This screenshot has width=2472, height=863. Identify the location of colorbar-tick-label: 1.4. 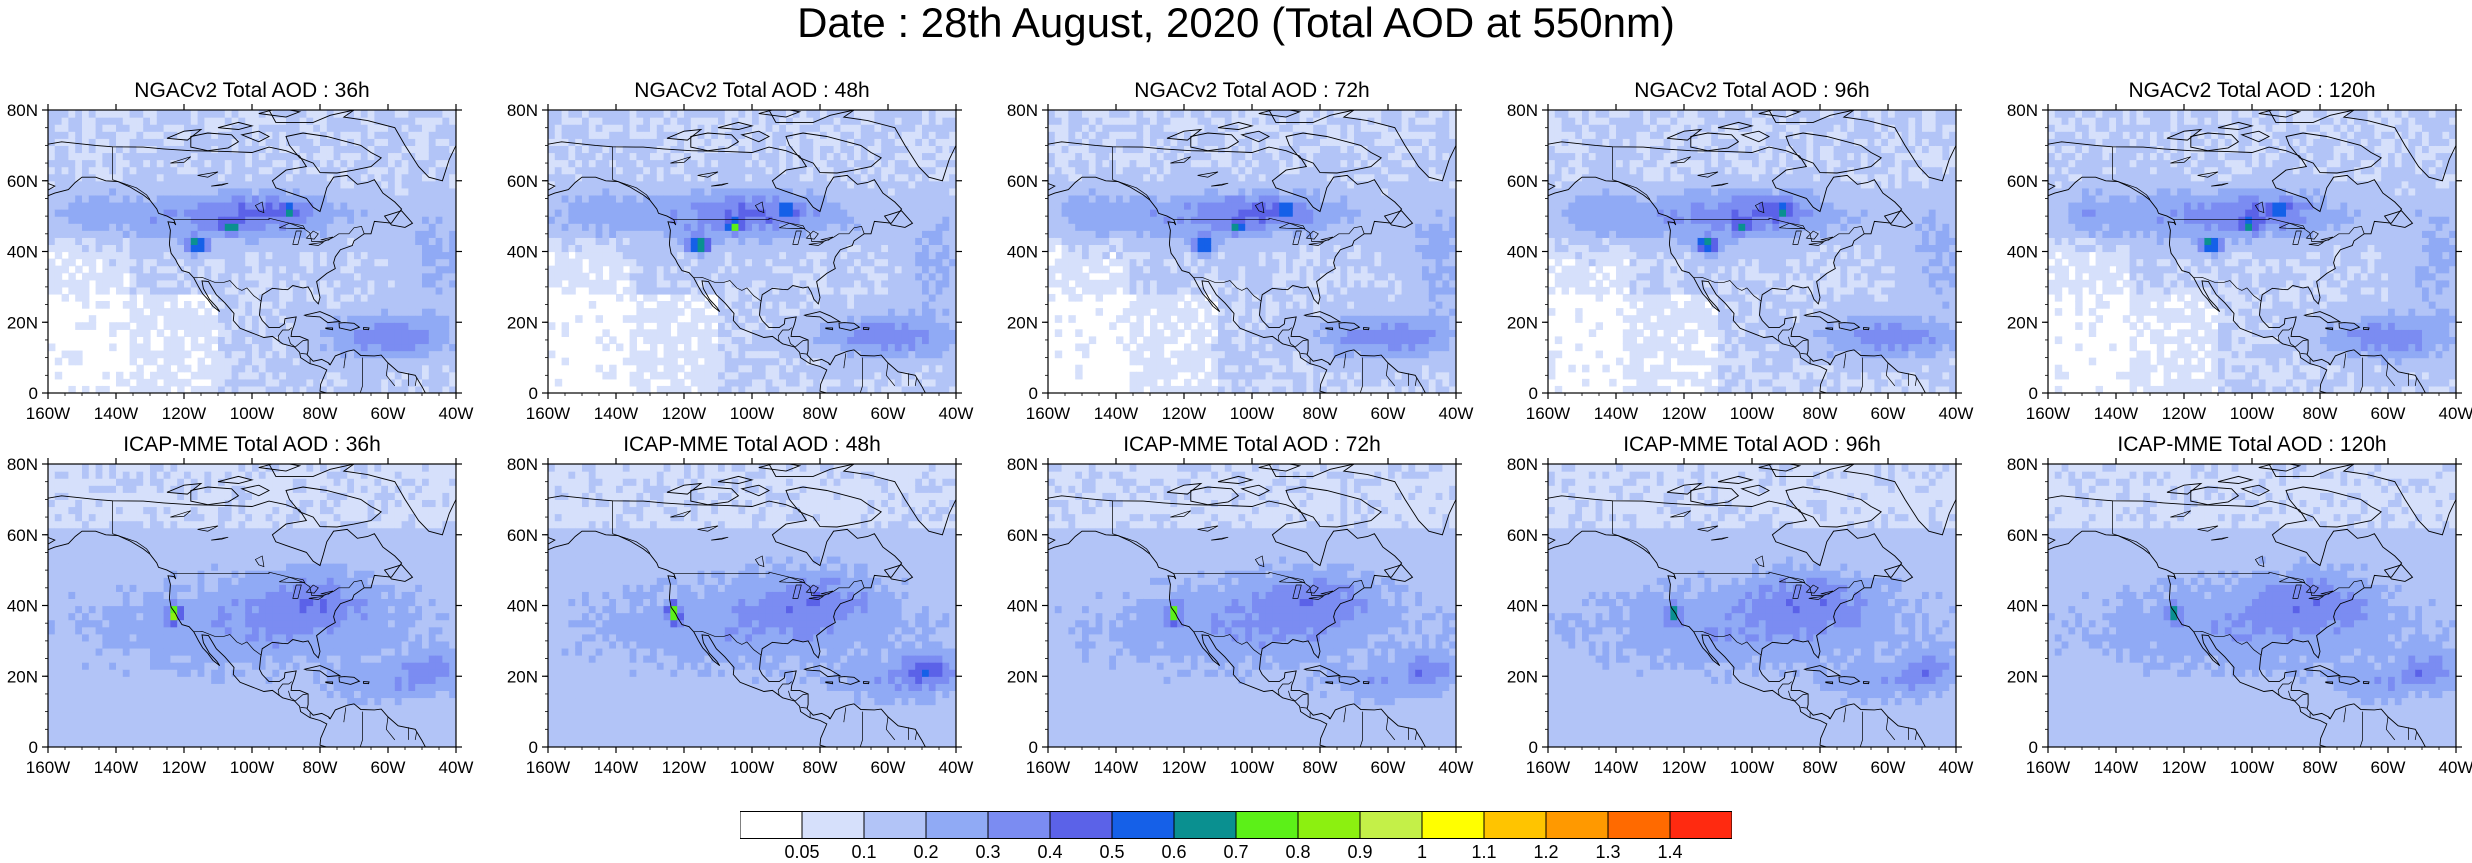
(1669, 852).